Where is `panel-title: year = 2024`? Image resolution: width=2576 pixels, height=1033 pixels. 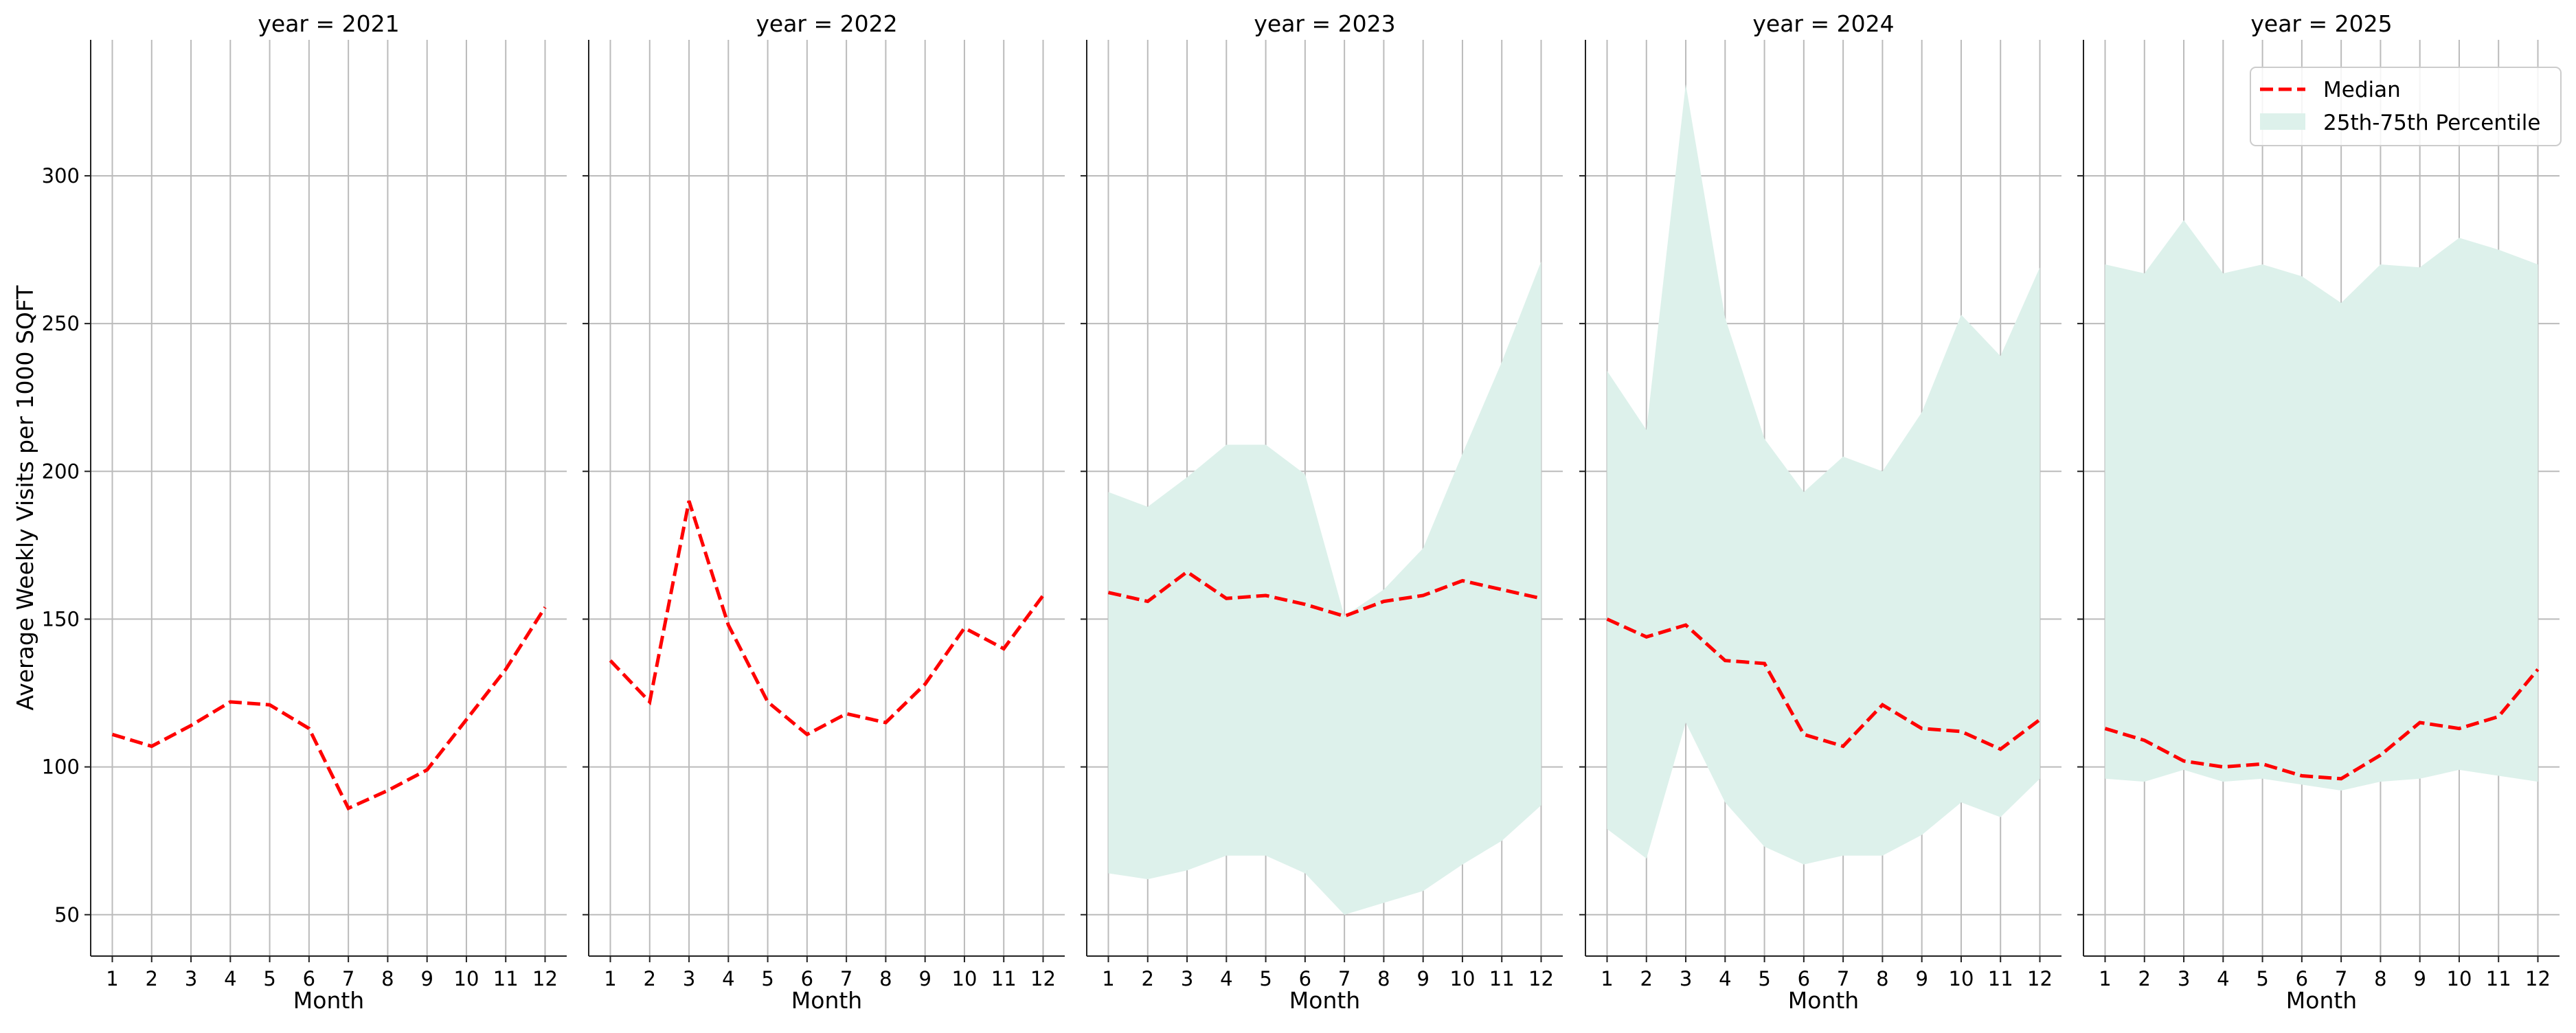 panel-title: year = 2024 is located at coordinates (1823, 24).